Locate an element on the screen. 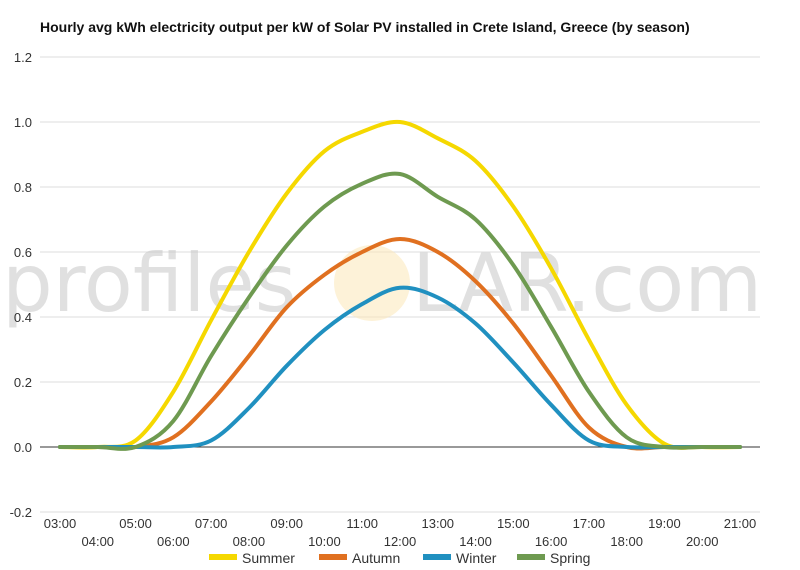 The image size is (800, 570). legend-swatch-summer is located at coordinates (223, 557).